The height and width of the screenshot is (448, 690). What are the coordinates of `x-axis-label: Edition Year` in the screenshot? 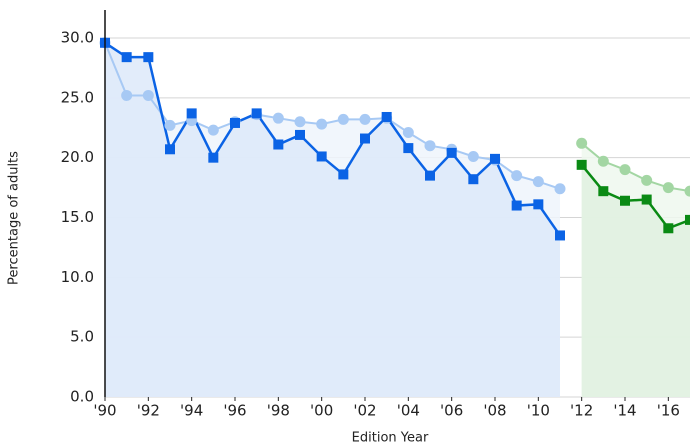 It's located at (390, 438).